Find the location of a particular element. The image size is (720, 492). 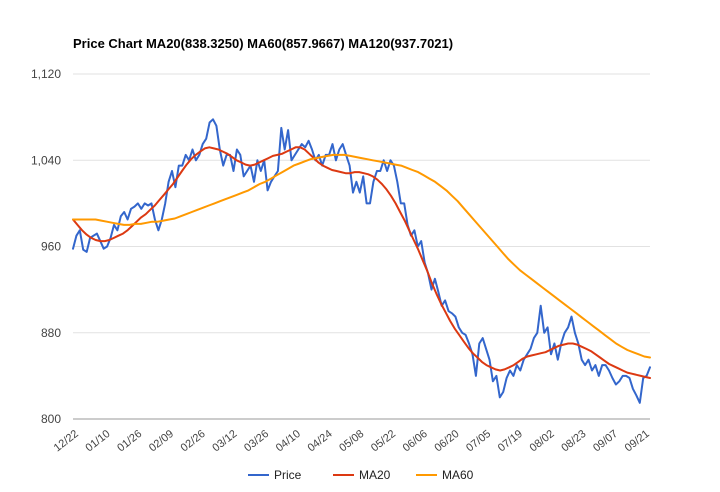

x-tick-label: 06/06 is located at coordinates (415, 441).